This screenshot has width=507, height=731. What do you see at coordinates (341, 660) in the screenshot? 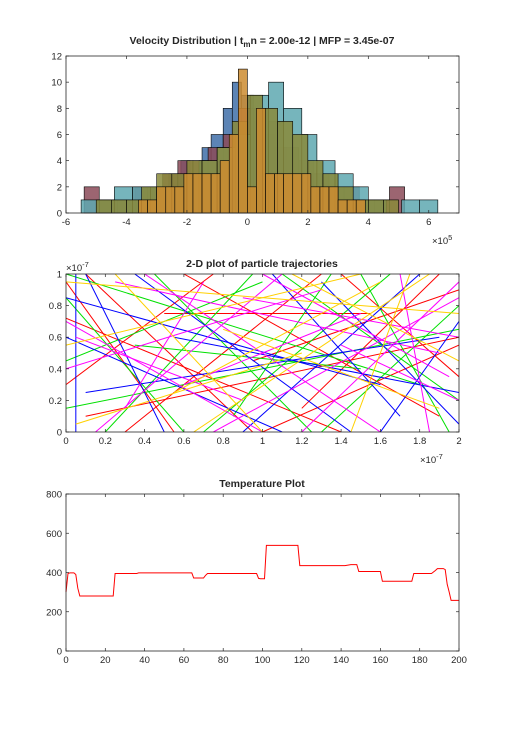
I see `temperature-x-tick-label: 140` at bounding box center [341, 660].